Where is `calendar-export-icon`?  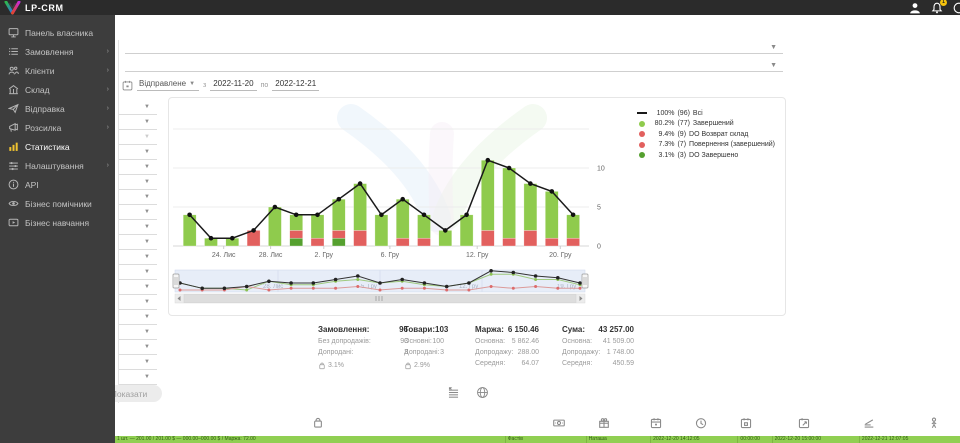 calendar-export-icon is located at coordinates (804, 423).